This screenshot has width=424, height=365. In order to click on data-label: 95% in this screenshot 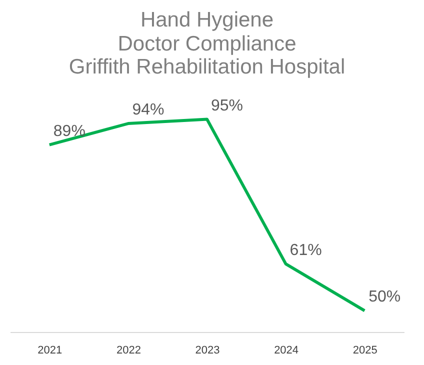, I will do `click(227, 105)`.